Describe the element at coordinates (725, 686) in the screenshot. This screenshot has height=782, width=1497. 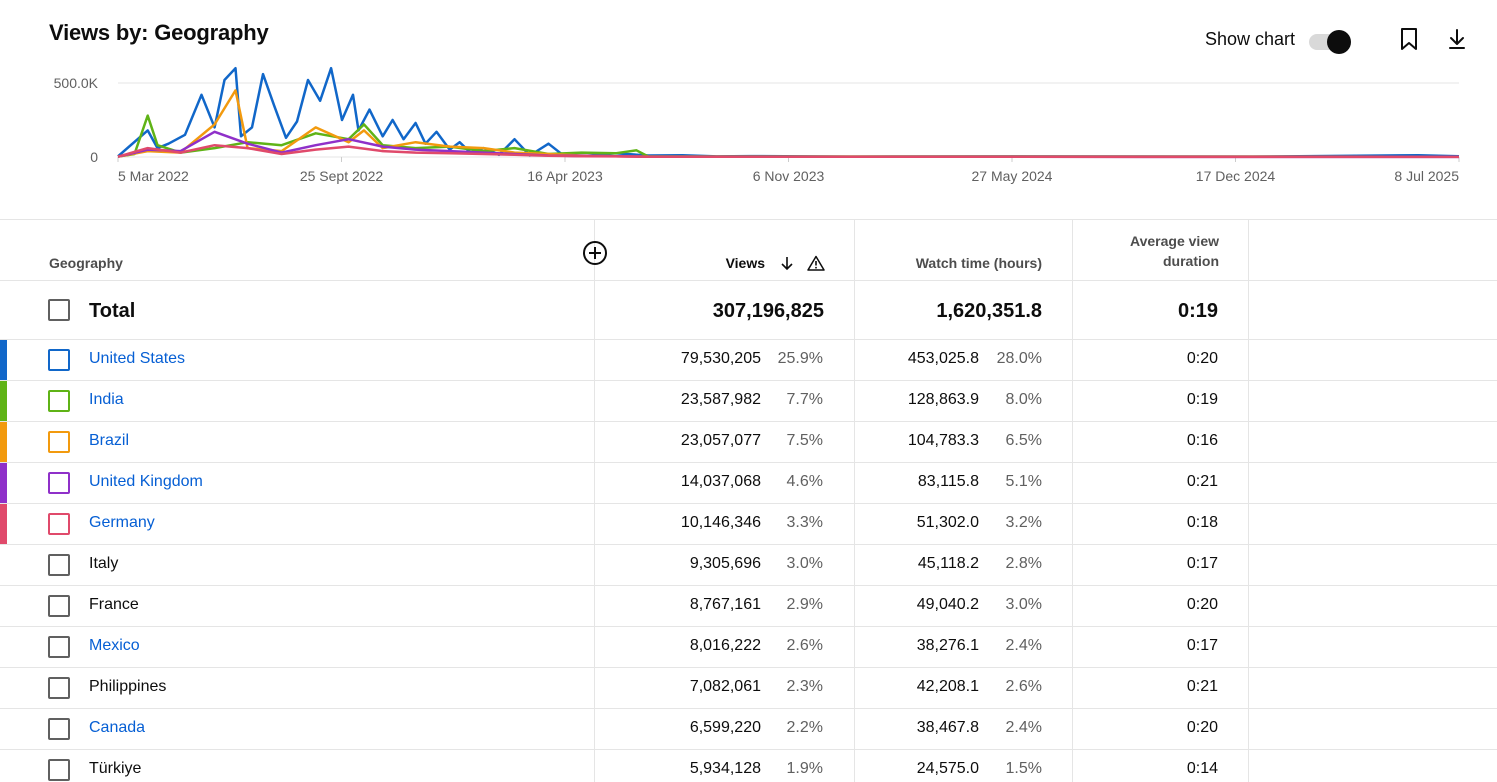
I see `views-value: 7,082,061` at that location.